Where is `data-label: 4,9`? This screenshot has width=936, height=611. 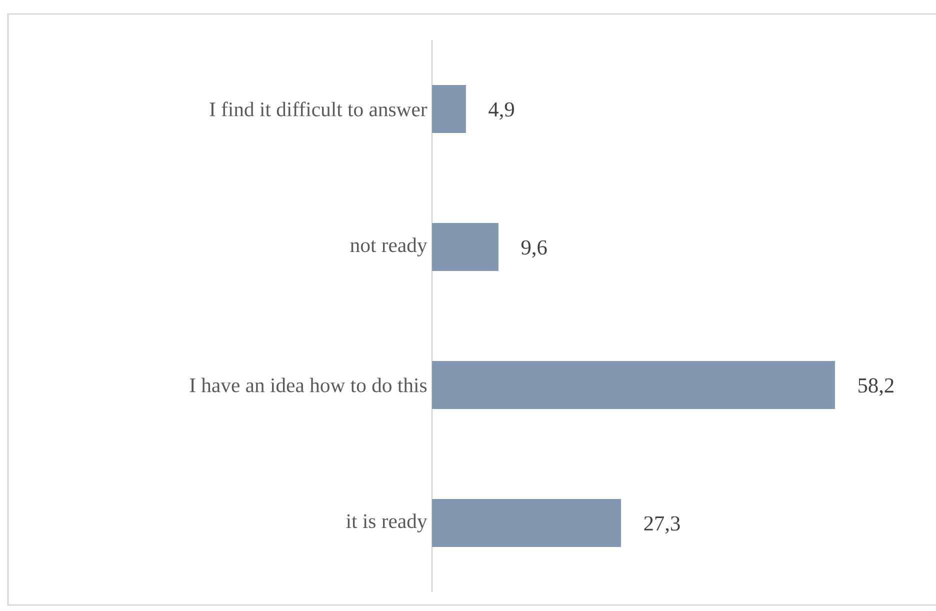
data-label: 4,9 is located at coordinates (501, 111).